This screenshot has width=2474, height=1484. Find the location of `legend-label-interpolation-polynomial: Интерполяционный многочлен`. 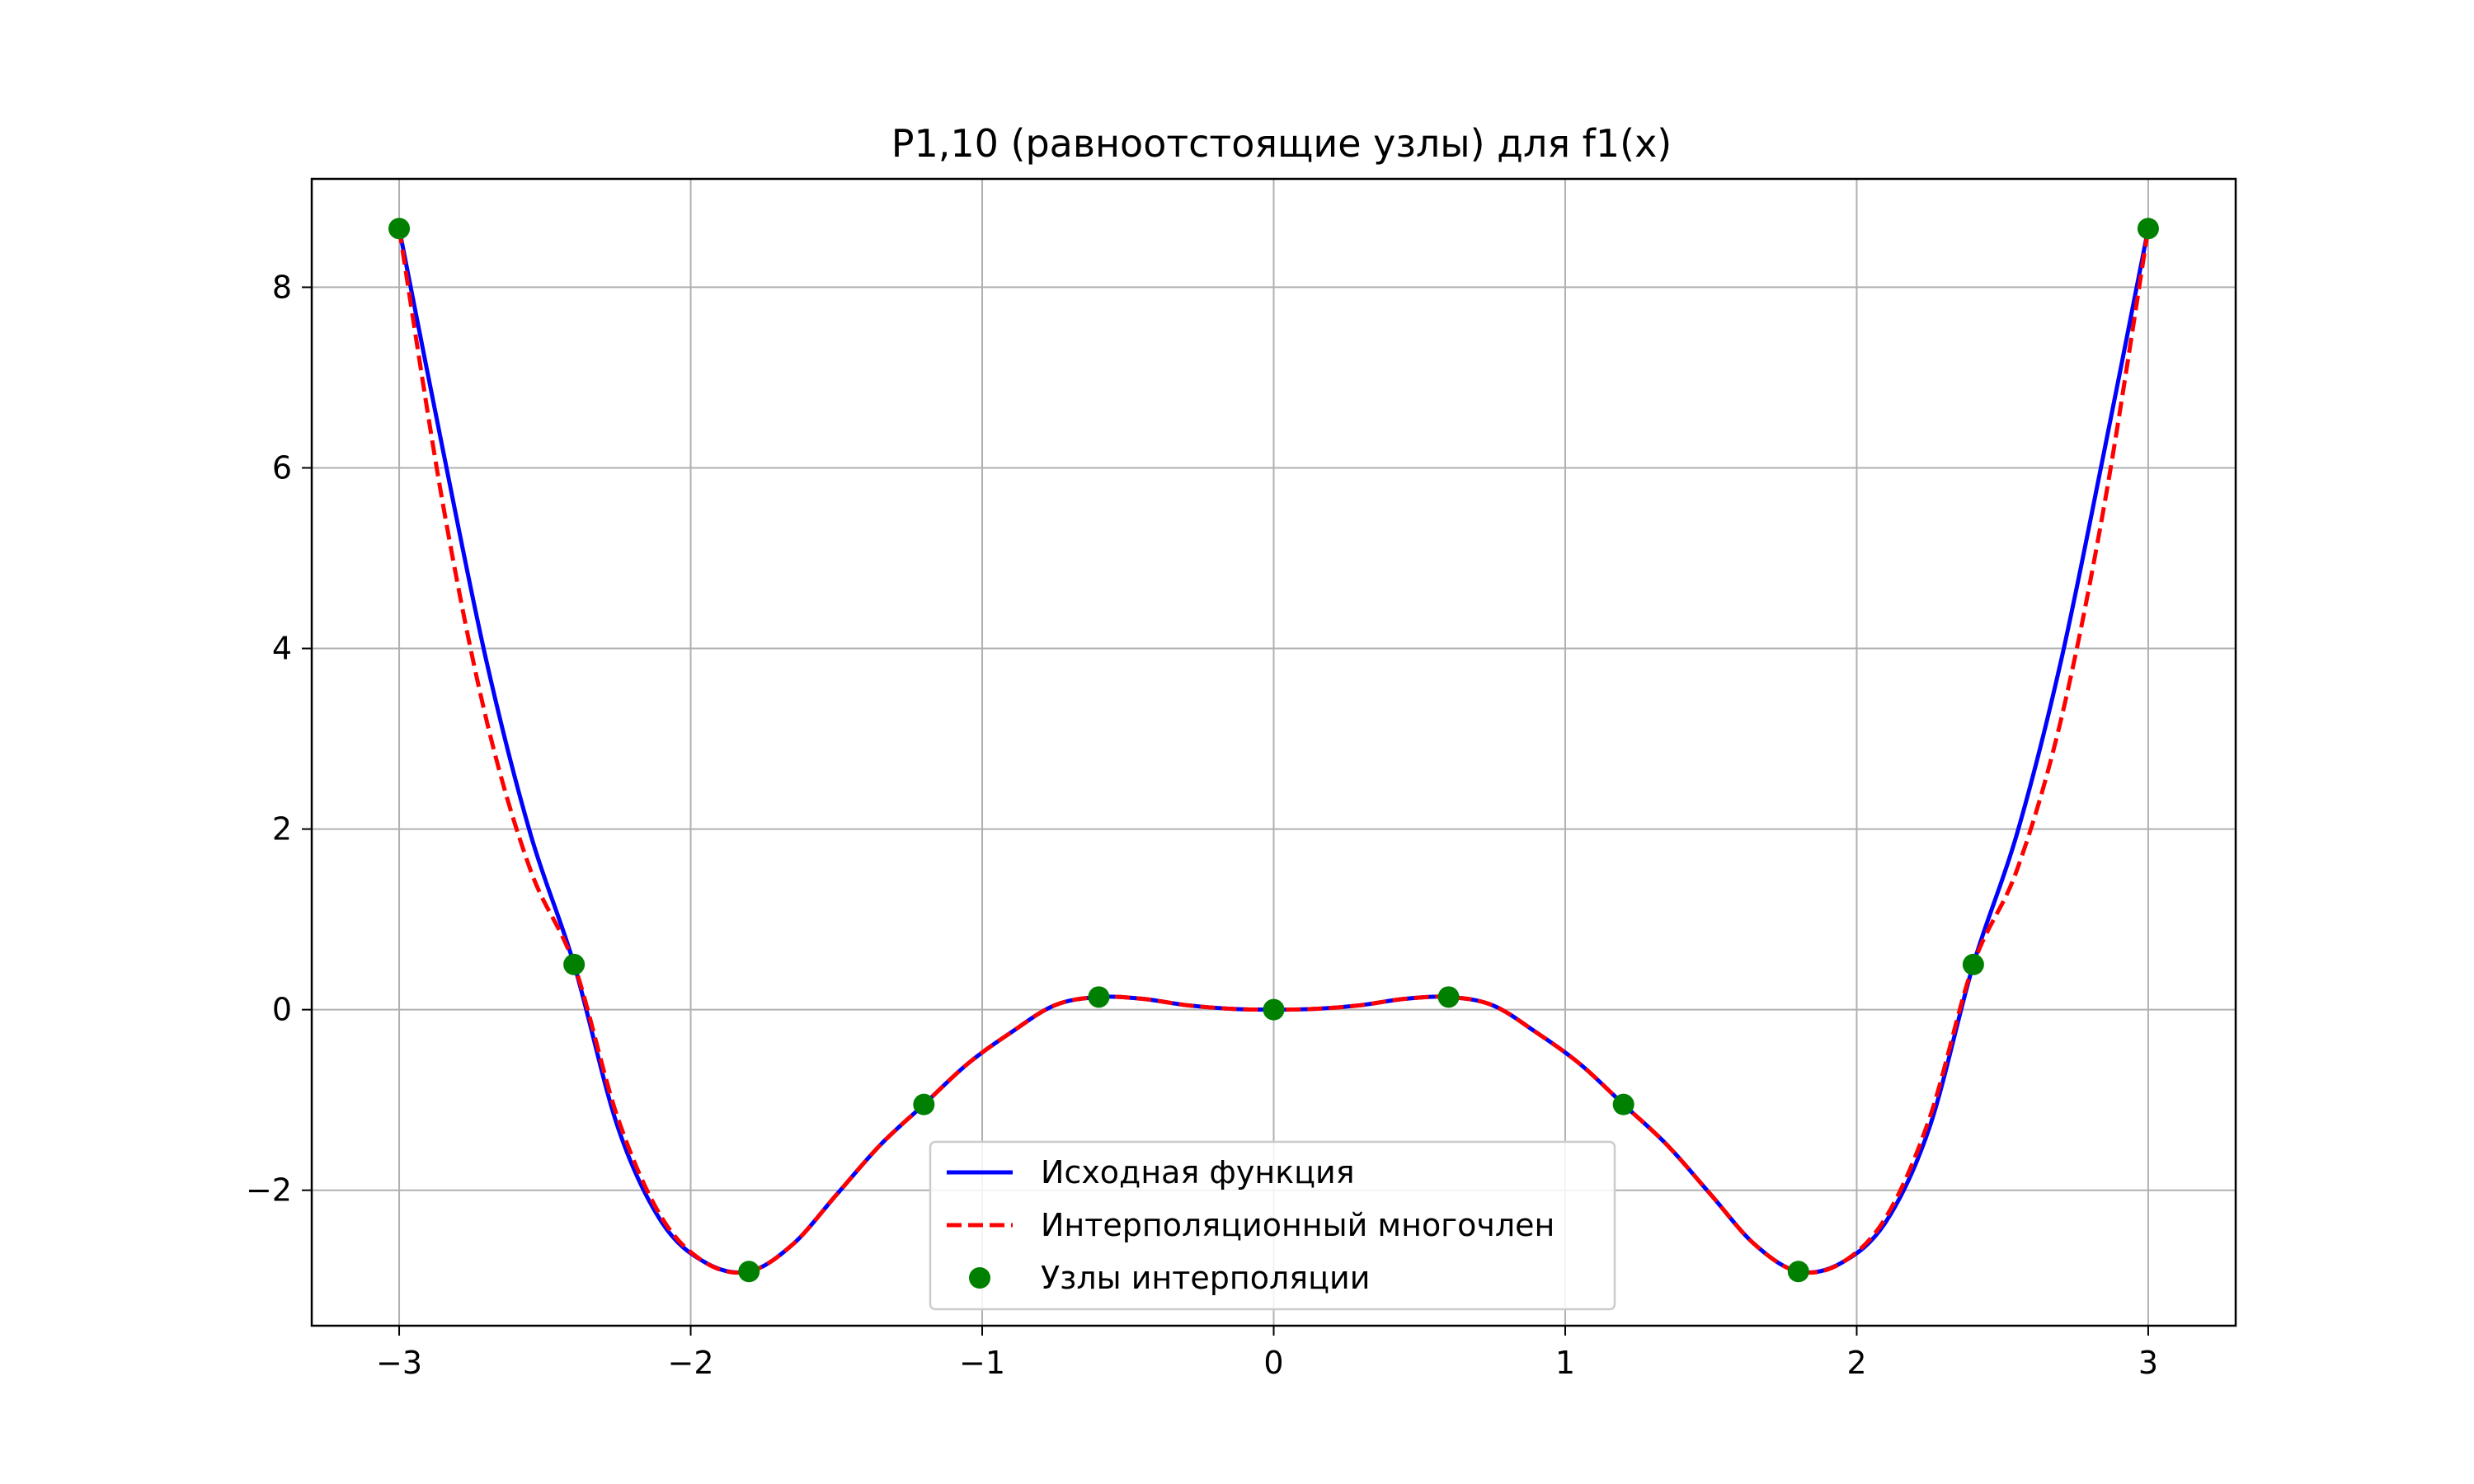

legend-label-interpolation-polynomial: Интерполяционный многочлен is located at coordinates (1297, 1225).